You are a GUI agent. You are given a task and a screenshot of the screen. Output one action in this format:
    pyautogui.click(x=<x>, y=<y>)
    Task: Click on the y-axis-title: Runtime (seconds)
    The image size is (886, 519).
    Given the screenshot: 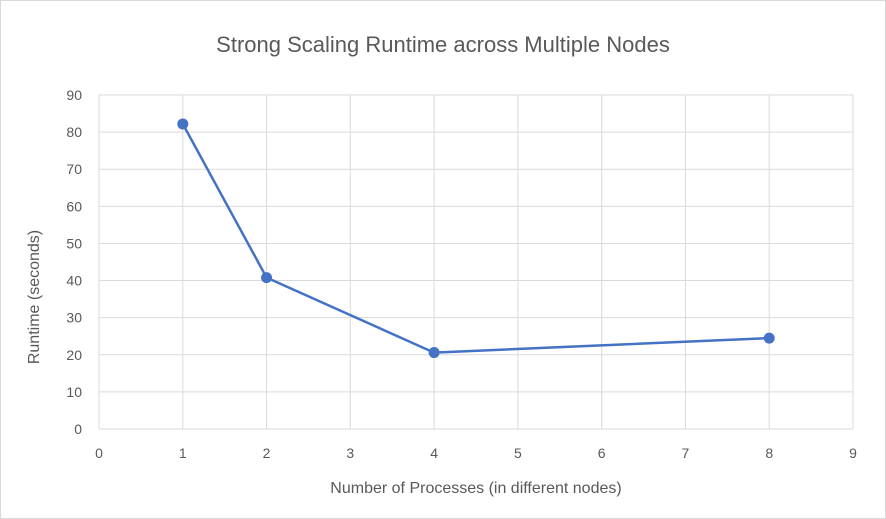 What is the action you would take?
    pyautogui.click(x=34, y=297)
    